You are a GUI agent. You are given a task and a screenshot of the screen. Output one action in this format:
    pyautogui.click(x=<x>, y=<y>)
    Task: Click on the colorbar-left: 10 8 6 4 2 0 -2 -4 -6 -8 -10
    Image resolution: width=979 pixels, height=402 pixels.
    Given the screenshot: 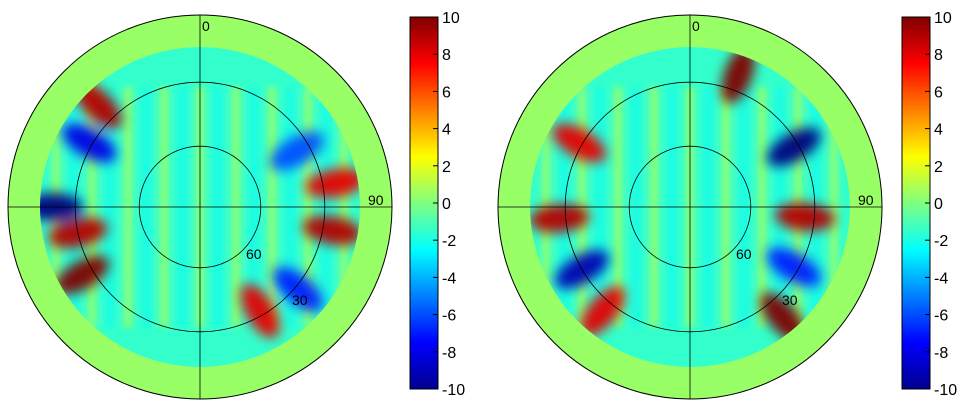 What is the action you would take?
    pyautogui.click(x=437, y=204)
    